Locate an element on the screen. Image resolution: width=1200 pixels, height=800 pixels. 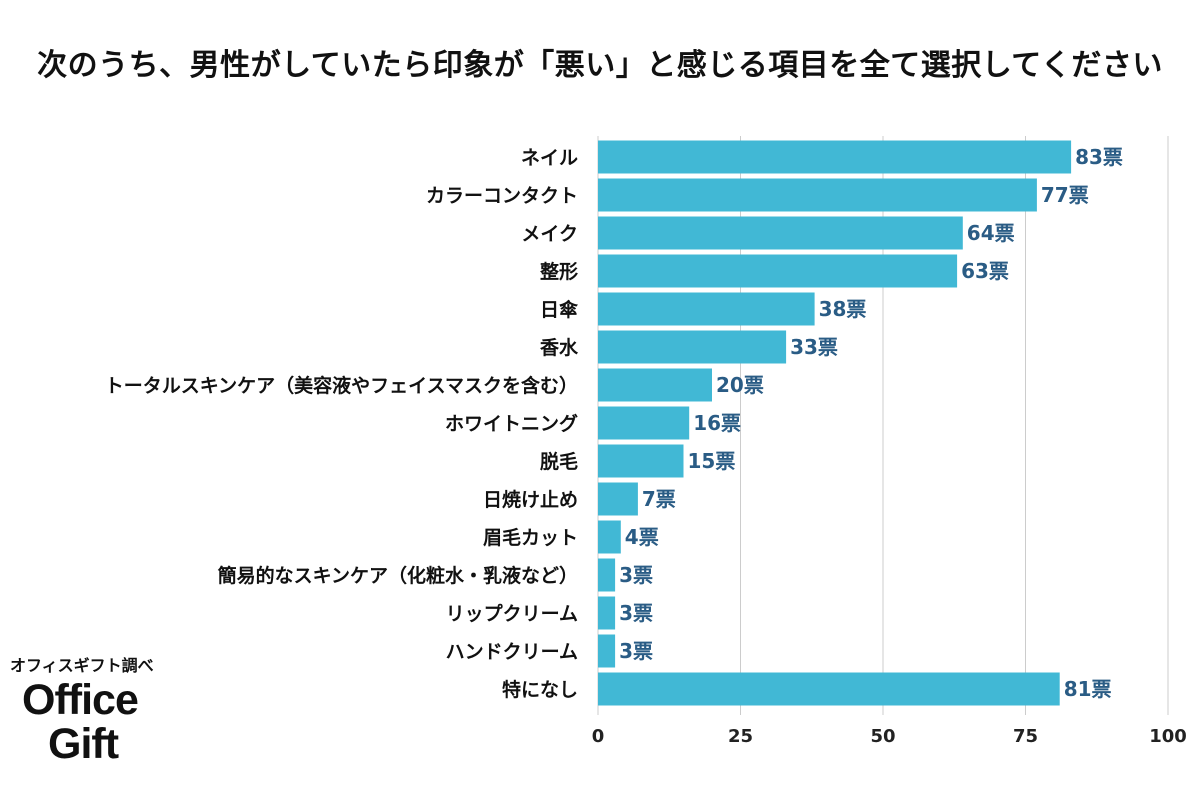
category-label: 香水 is located at coordinates (559, 348).